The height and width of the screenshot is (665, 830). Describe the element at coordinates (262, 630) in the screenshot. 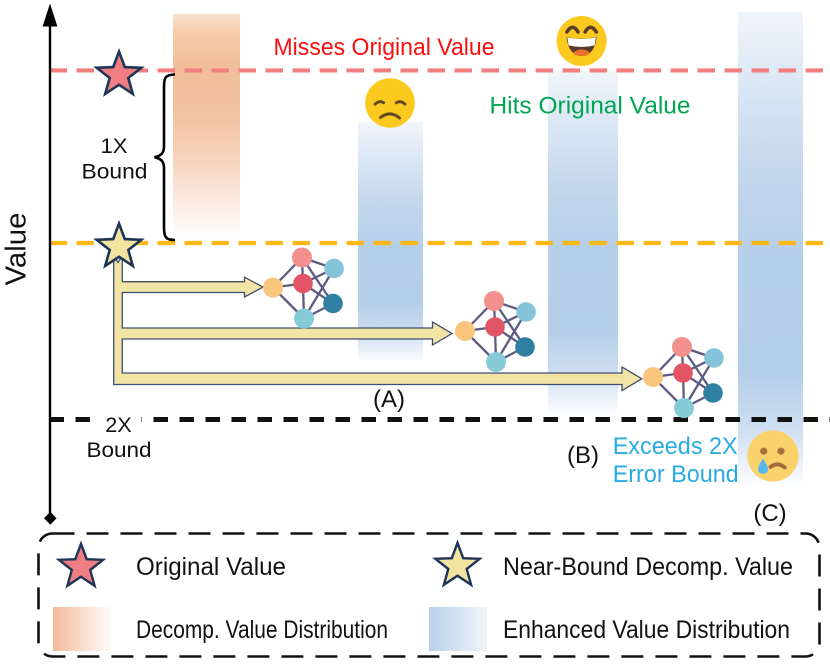

I see `svg-text: Decomp. Value Distribution` at that location.